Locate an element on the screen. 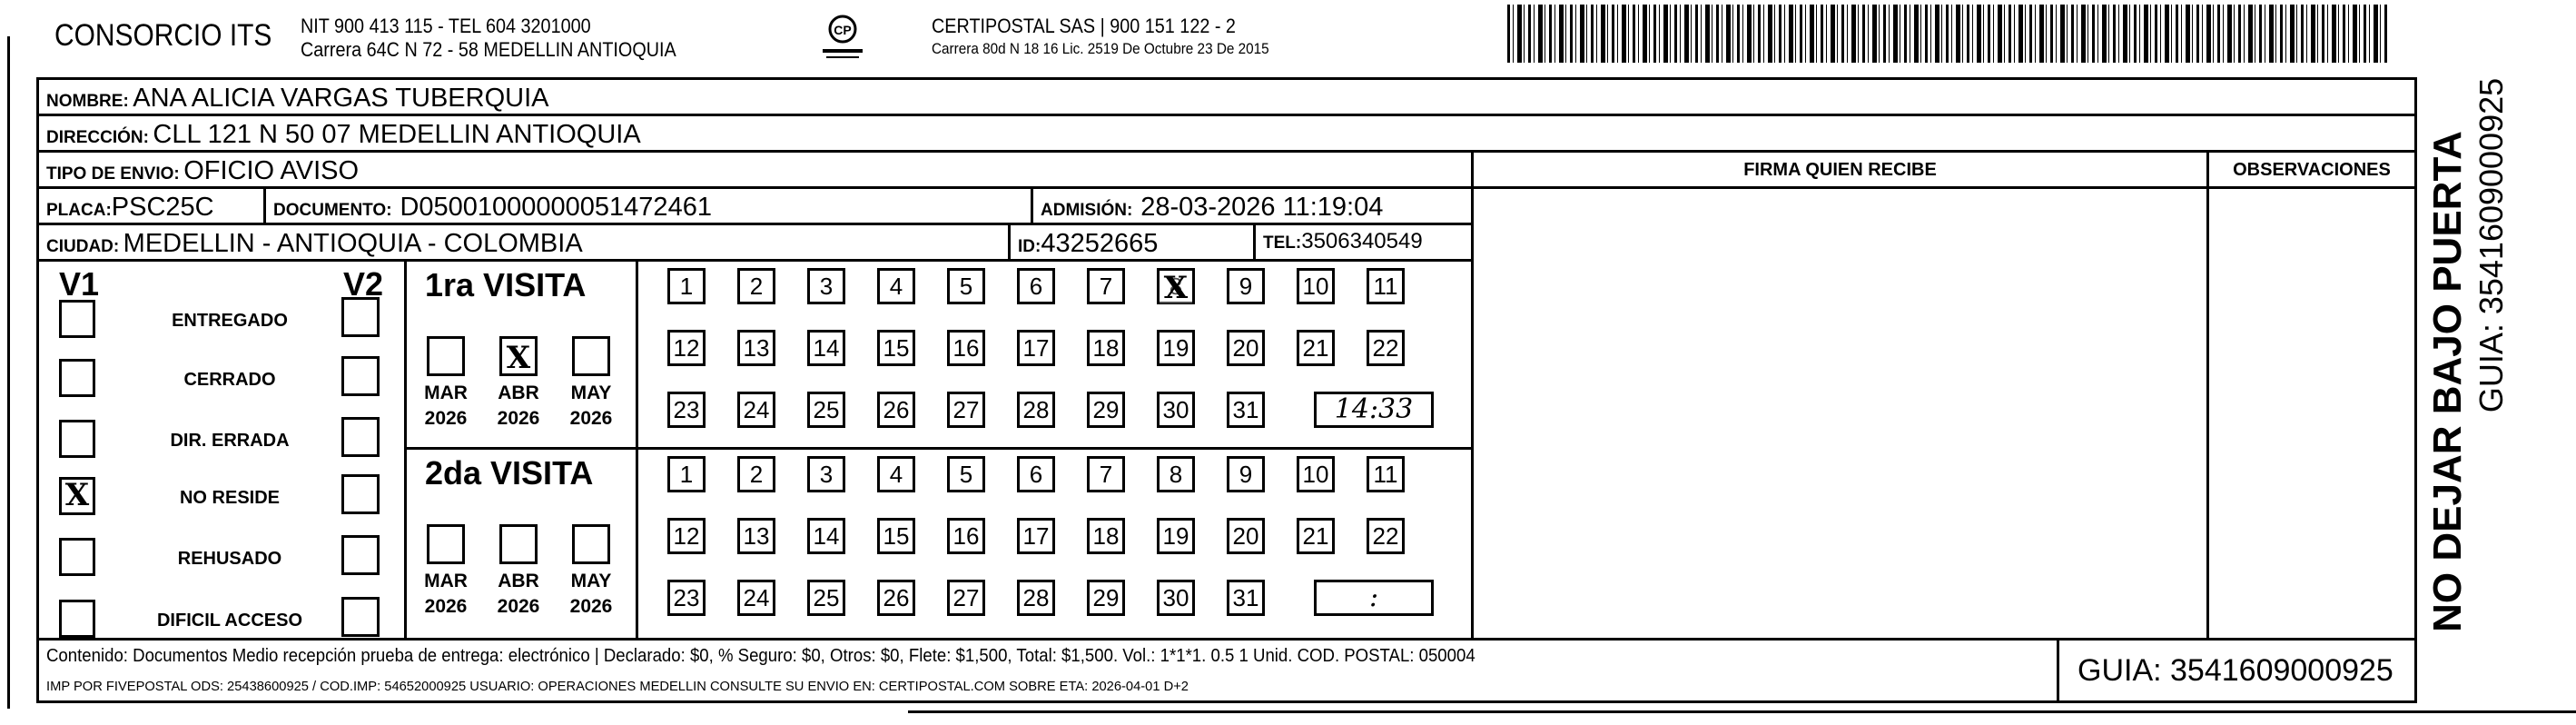 The image size is (2576, 725). visit-time-field: 14:33 is located at coordinates (1374, 410).